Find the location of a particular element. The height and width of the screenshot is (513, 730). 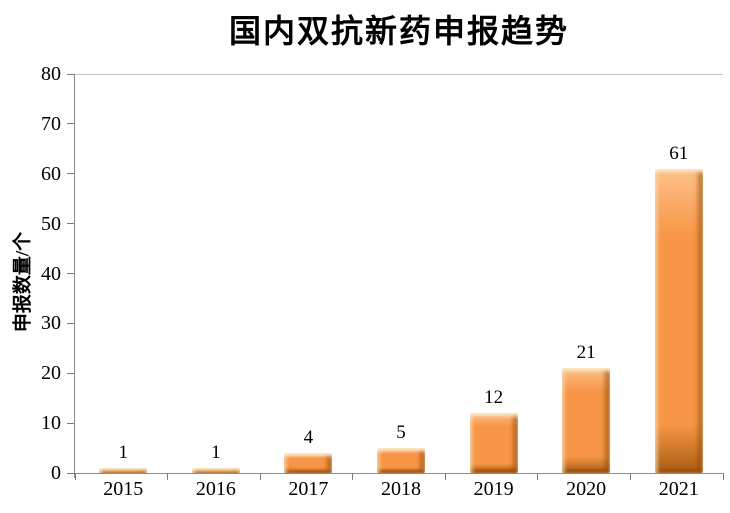

x-tick-label-2015: 2015 is located at coordinates (123, 489).